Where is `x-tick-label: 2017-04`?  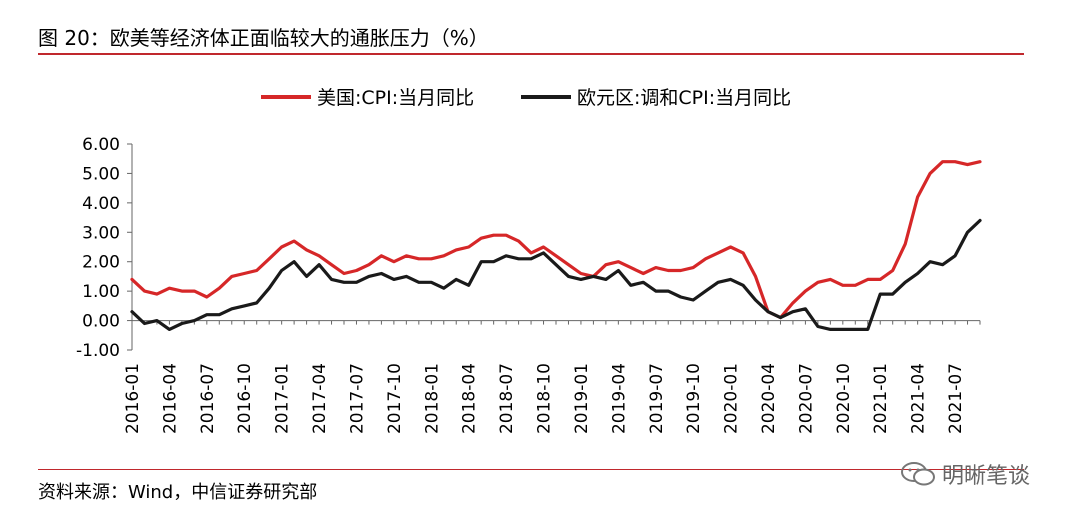 x-tick-label: 2017-04 is located at coordinates (320, 398).